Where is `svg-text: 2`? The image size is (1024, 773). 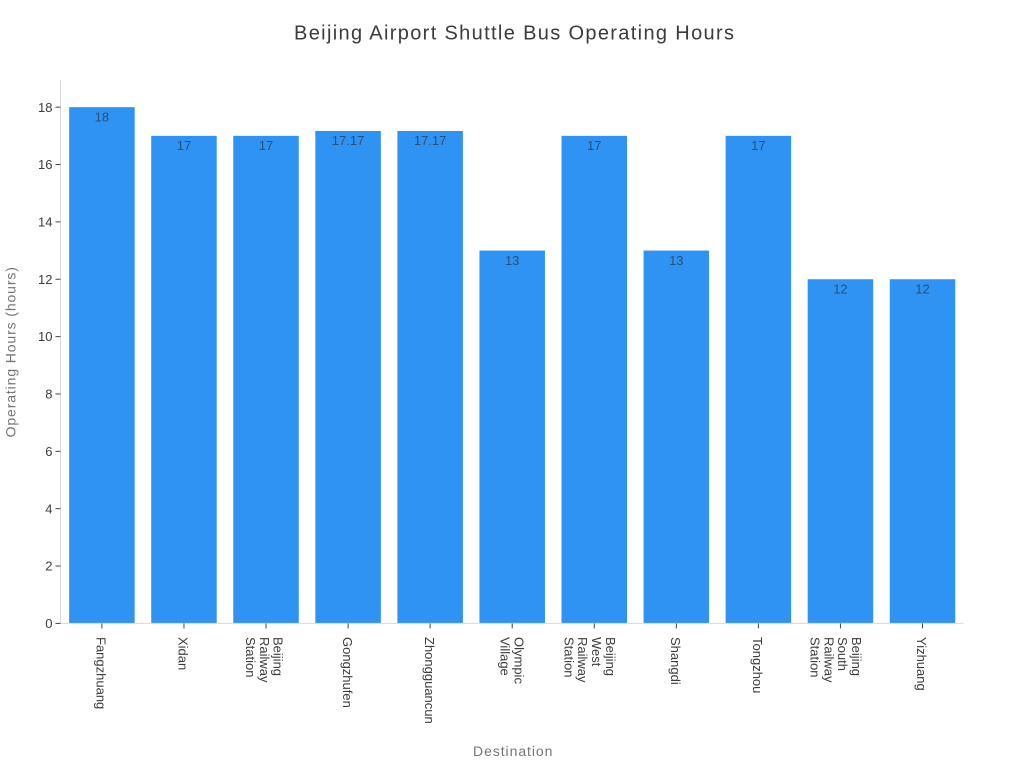 svg-text: 2 is located at coordinates (48, 566).